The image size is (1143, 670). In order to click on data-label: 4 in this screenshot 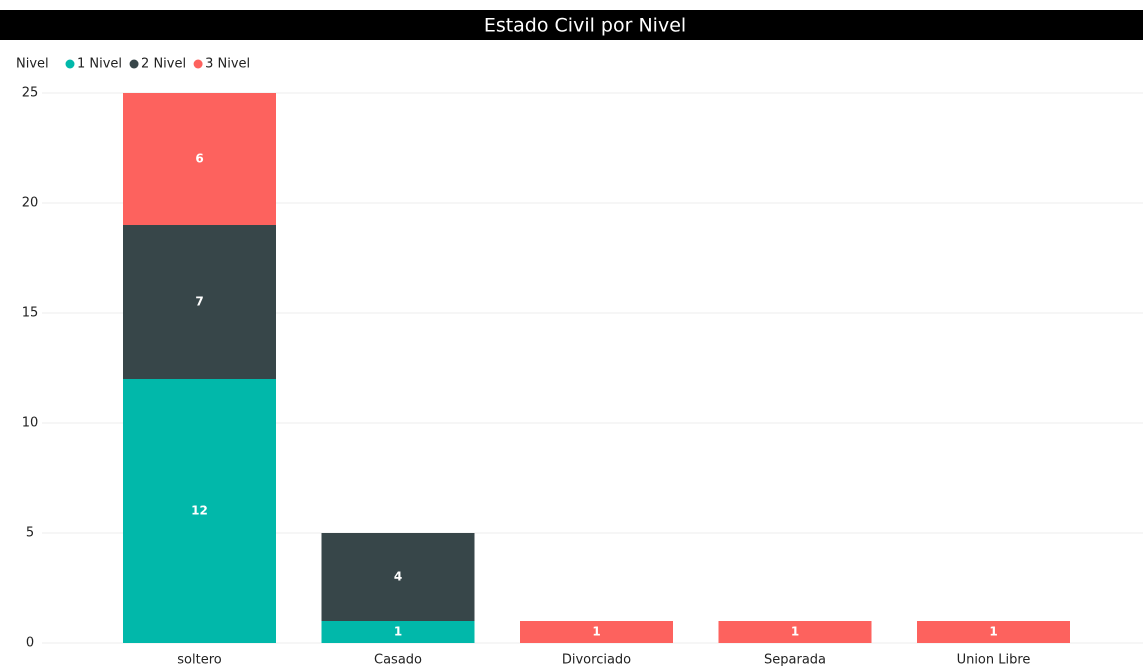, I will do `click(398, 577)`.